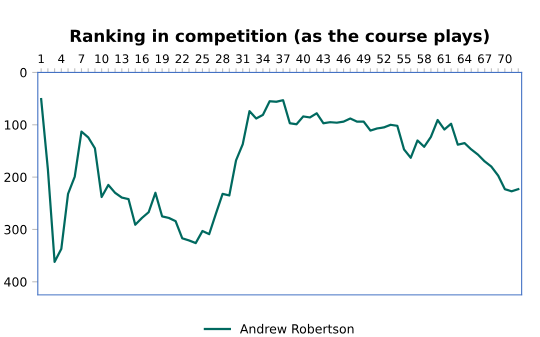  Describe the element at coordinates (101, 59) in the screenshot. I see `x-tick-label: 10` at that location.